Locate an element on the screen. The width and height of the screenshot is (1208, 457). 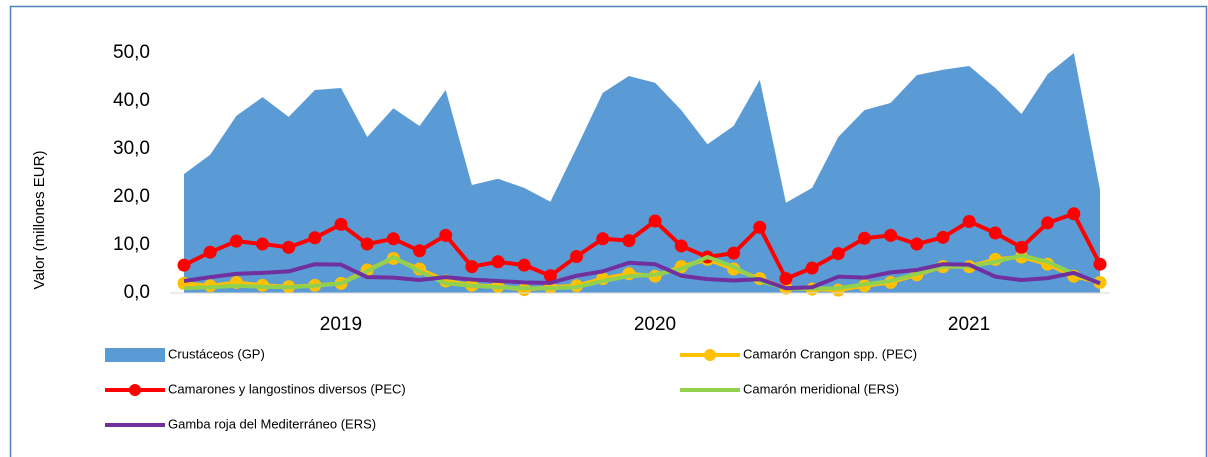
legend-label: Crustáceos (GP) is located at coordinates (216, 353).